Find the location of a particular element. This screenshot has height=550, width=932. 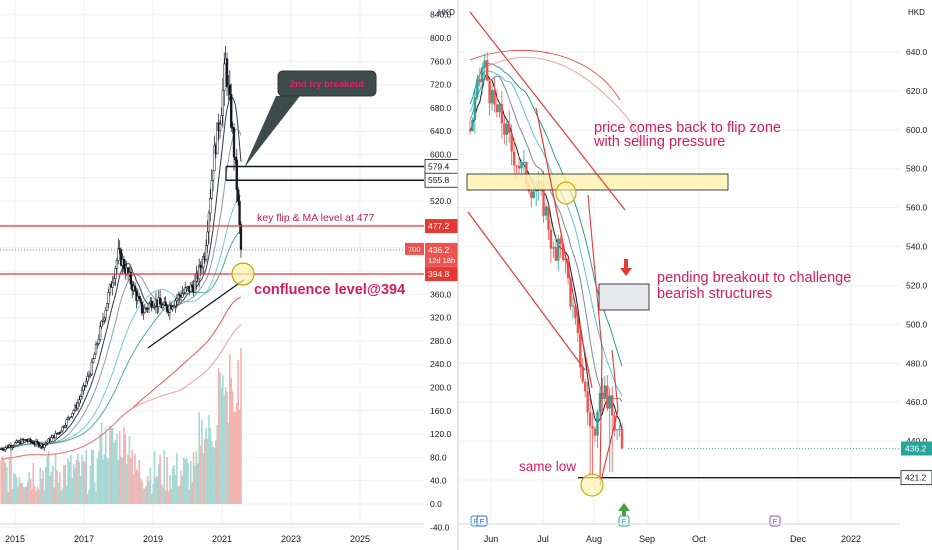

level-tag-label: 394.8 is located at coordinates (439, 274).